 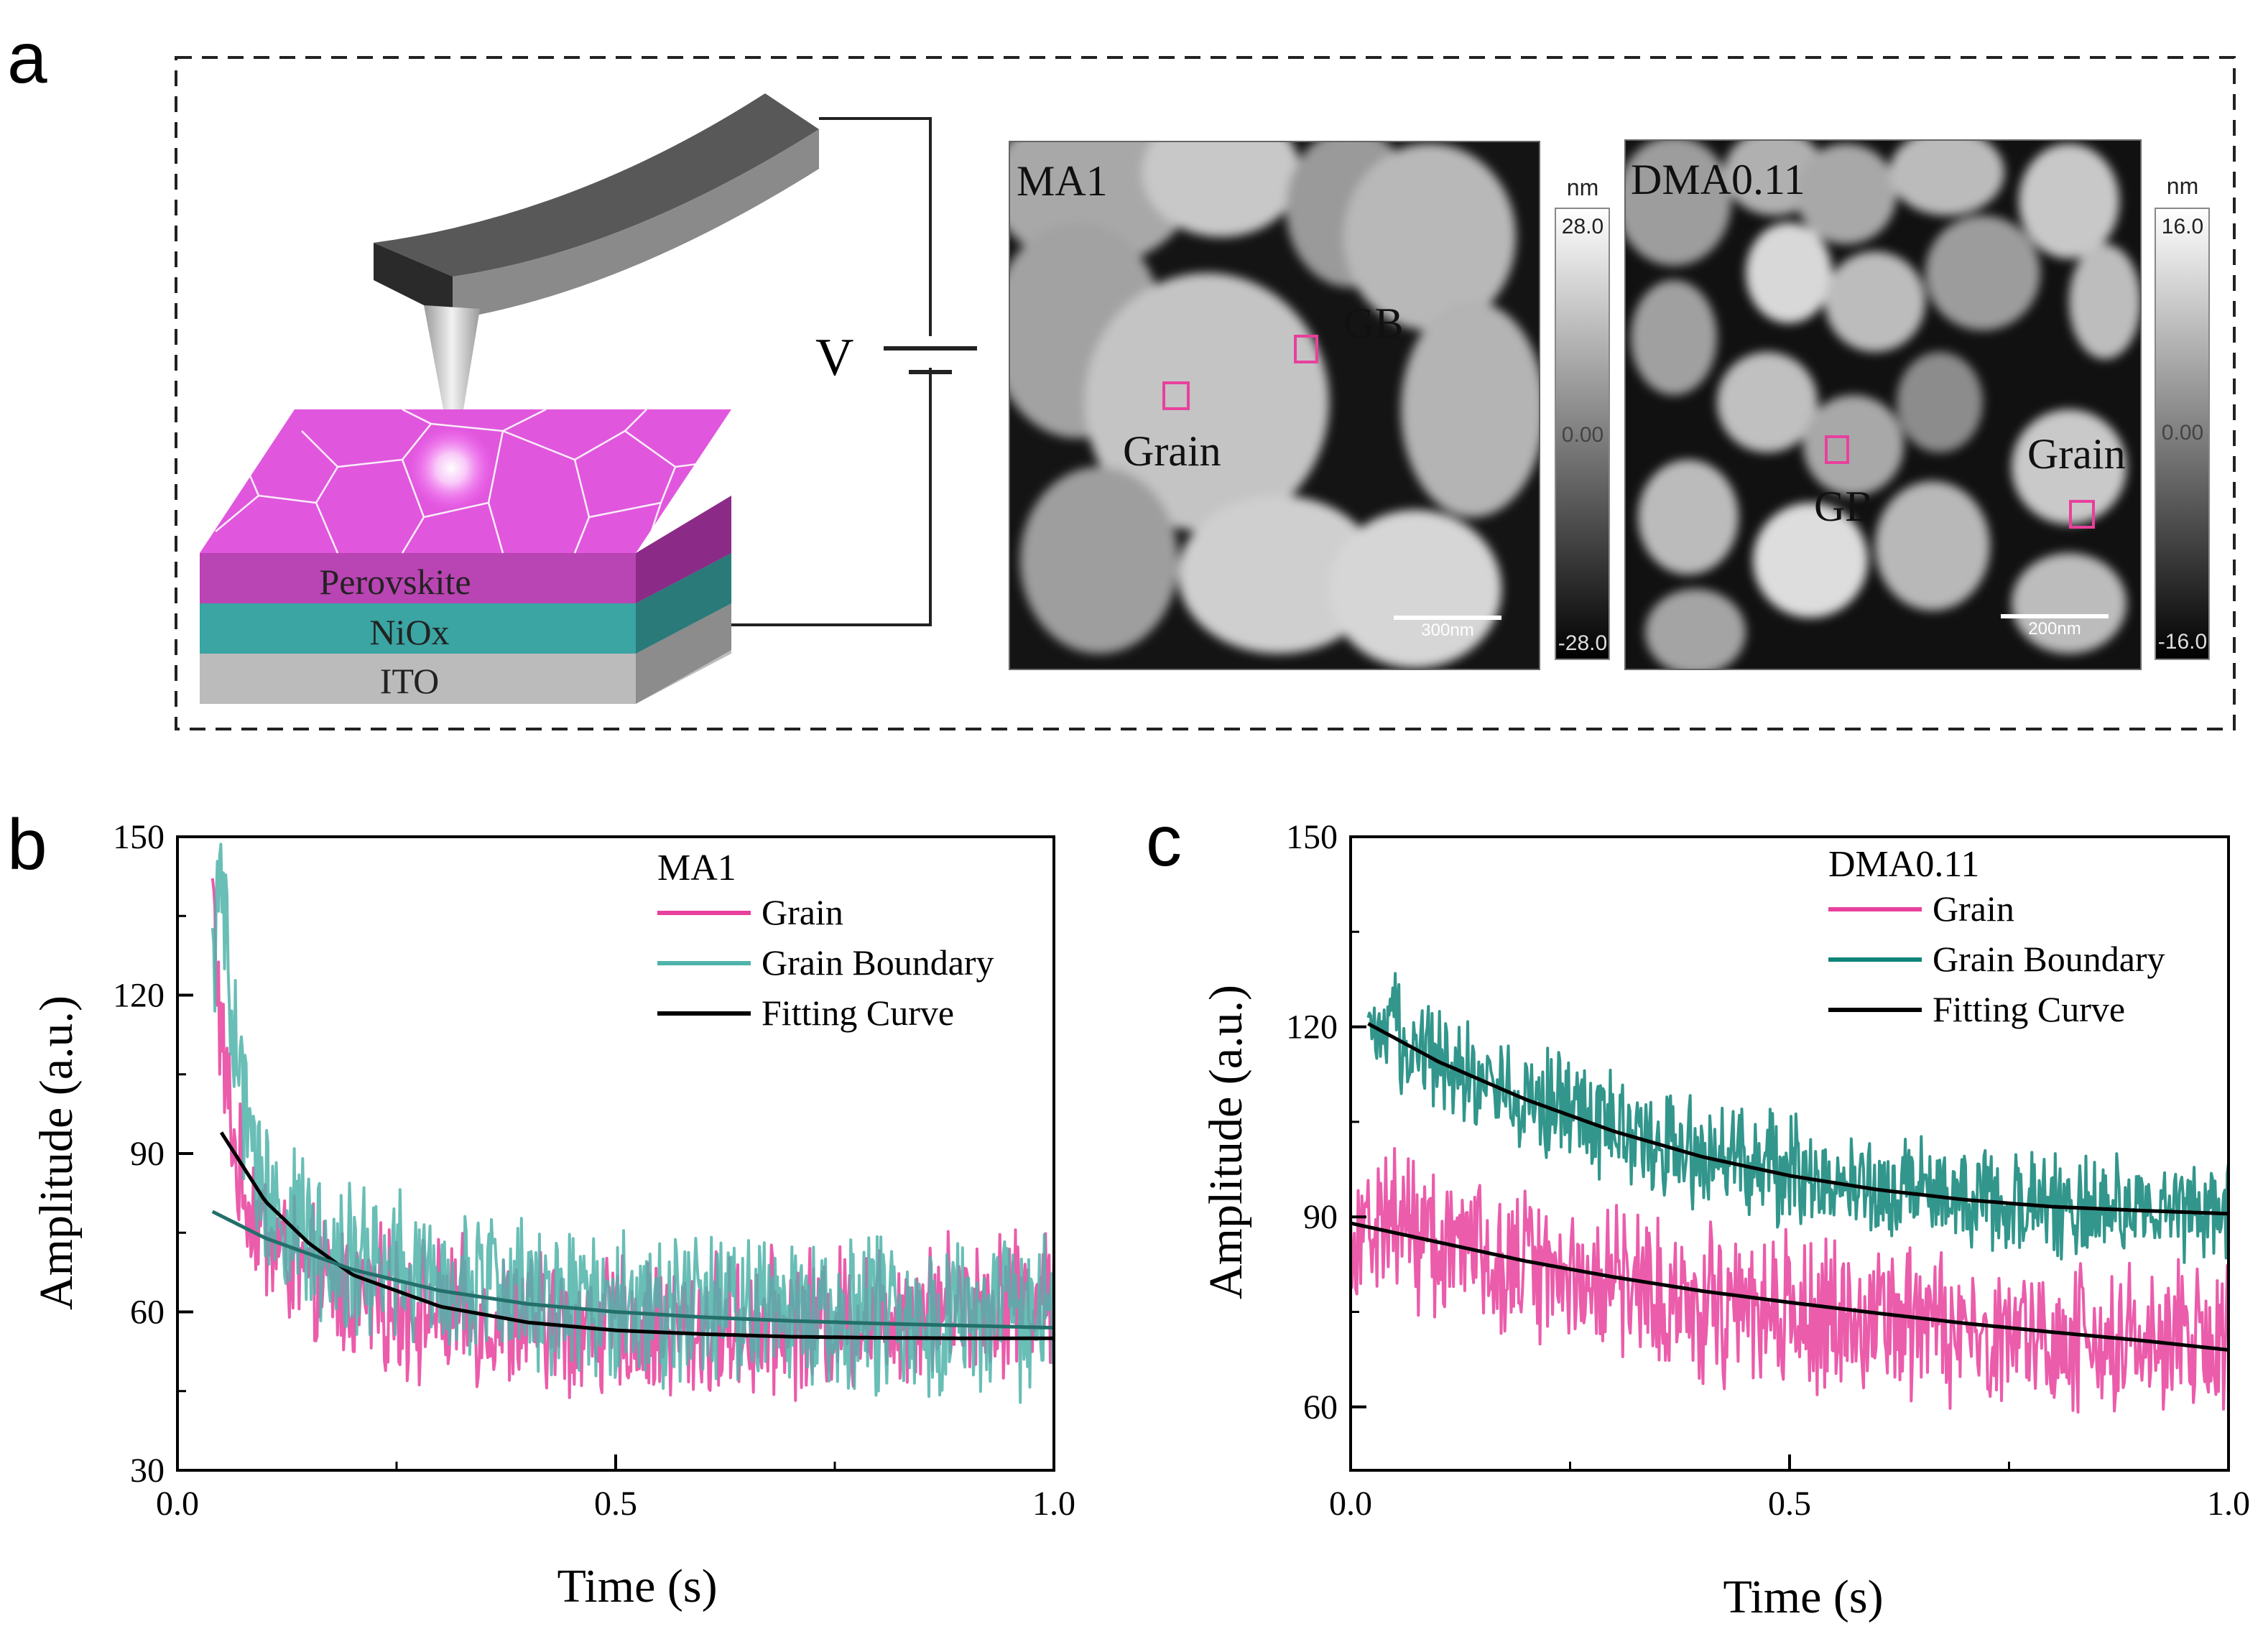 I want to click on voltage-label: V, so click(x=834, y=357).